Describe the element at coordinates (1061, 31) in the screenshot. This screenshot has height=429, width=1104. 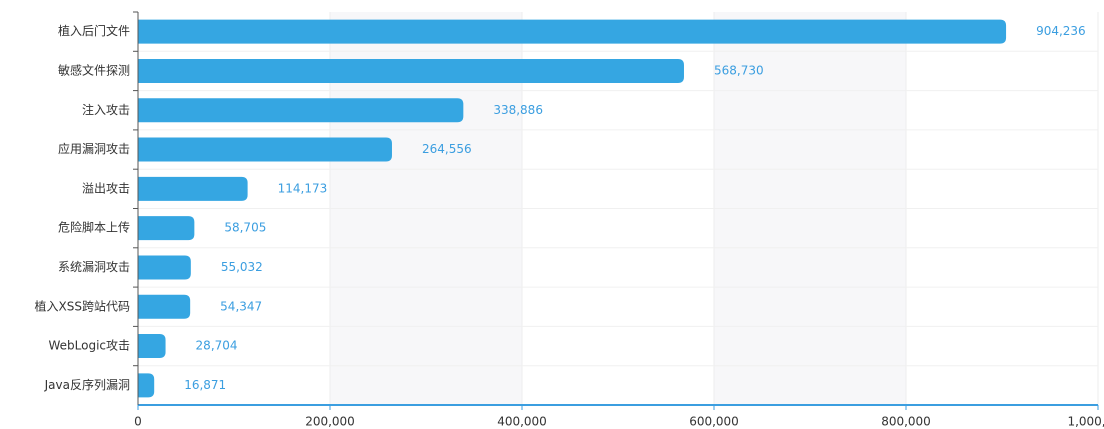
I see `value-label: 904,236` at that location.